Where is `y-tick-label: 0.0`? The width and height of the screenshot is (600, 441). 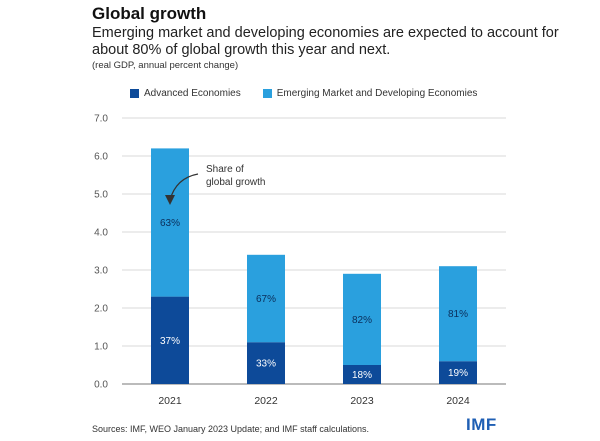
y-tick-label: 0.0 is located at coordinates (101, 385).